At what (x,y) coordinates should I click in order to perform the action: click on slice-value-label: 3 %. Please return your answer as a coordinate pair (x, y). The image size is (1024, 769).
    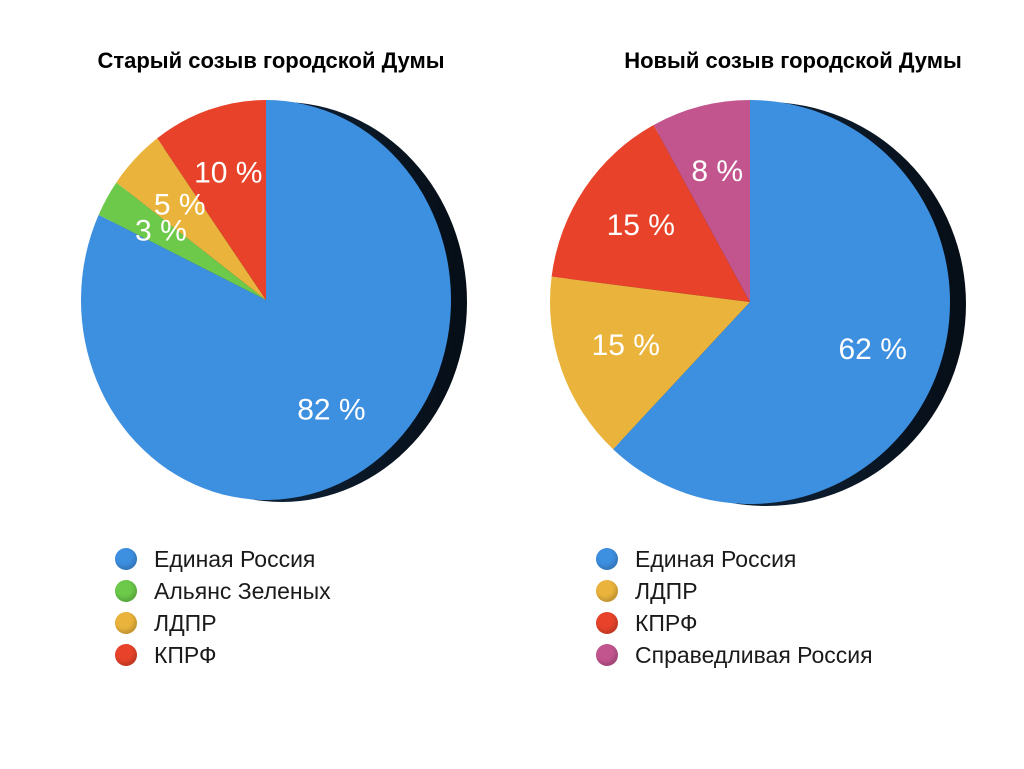
    Looking at the image, I should click on (161, 231).